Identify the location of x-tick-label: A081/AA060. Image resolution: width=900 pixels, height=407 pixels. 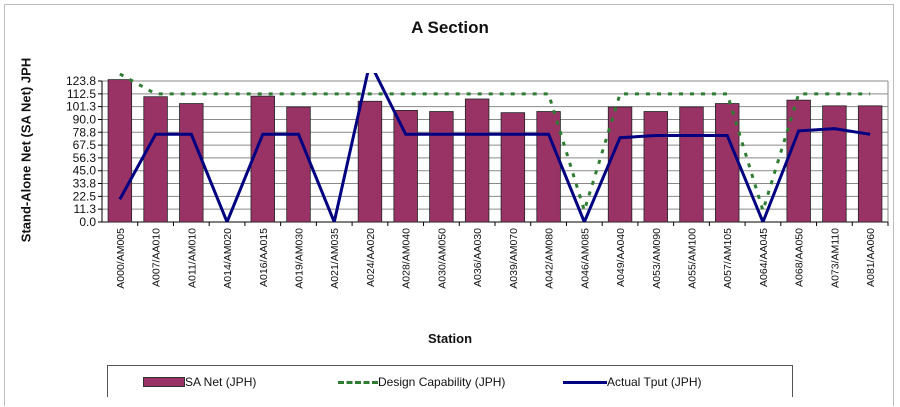
(871, 257).